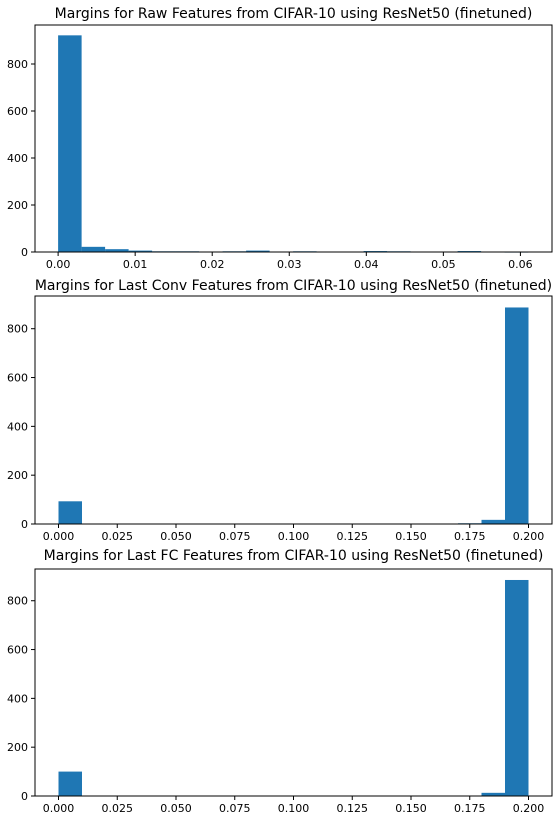  Describe the element at coordinates (353, 536) in the screenshot. I see `x-tick-label-last-conv: 0.125` at that location.